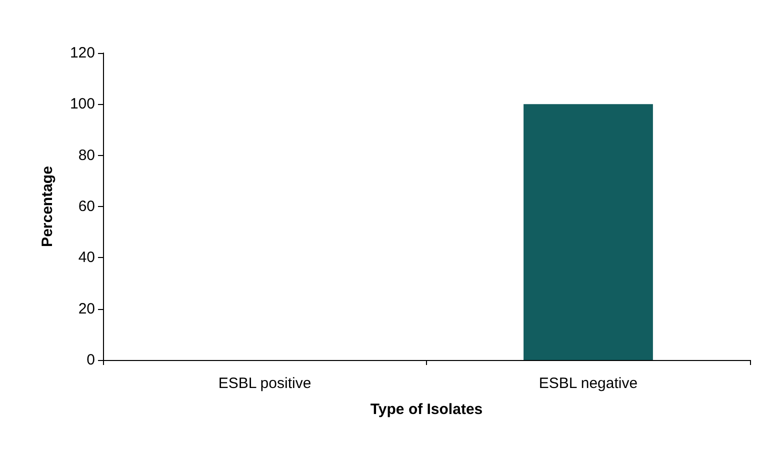 The height and width of the screenshot is (454, 766). Describe the element at coordinates (86, 206) in the screenshot. I see `y-tick-label: 60` at that location.